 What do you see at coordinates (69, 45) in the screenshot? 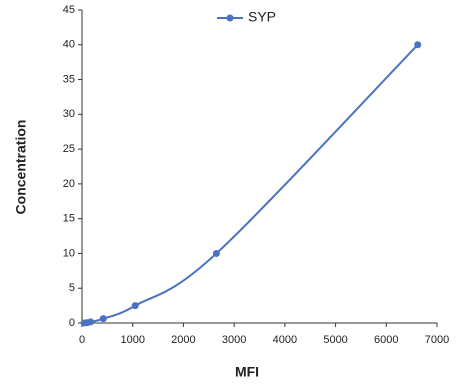
I see `y-tick-label: 40` at bounding box center [69, 45].